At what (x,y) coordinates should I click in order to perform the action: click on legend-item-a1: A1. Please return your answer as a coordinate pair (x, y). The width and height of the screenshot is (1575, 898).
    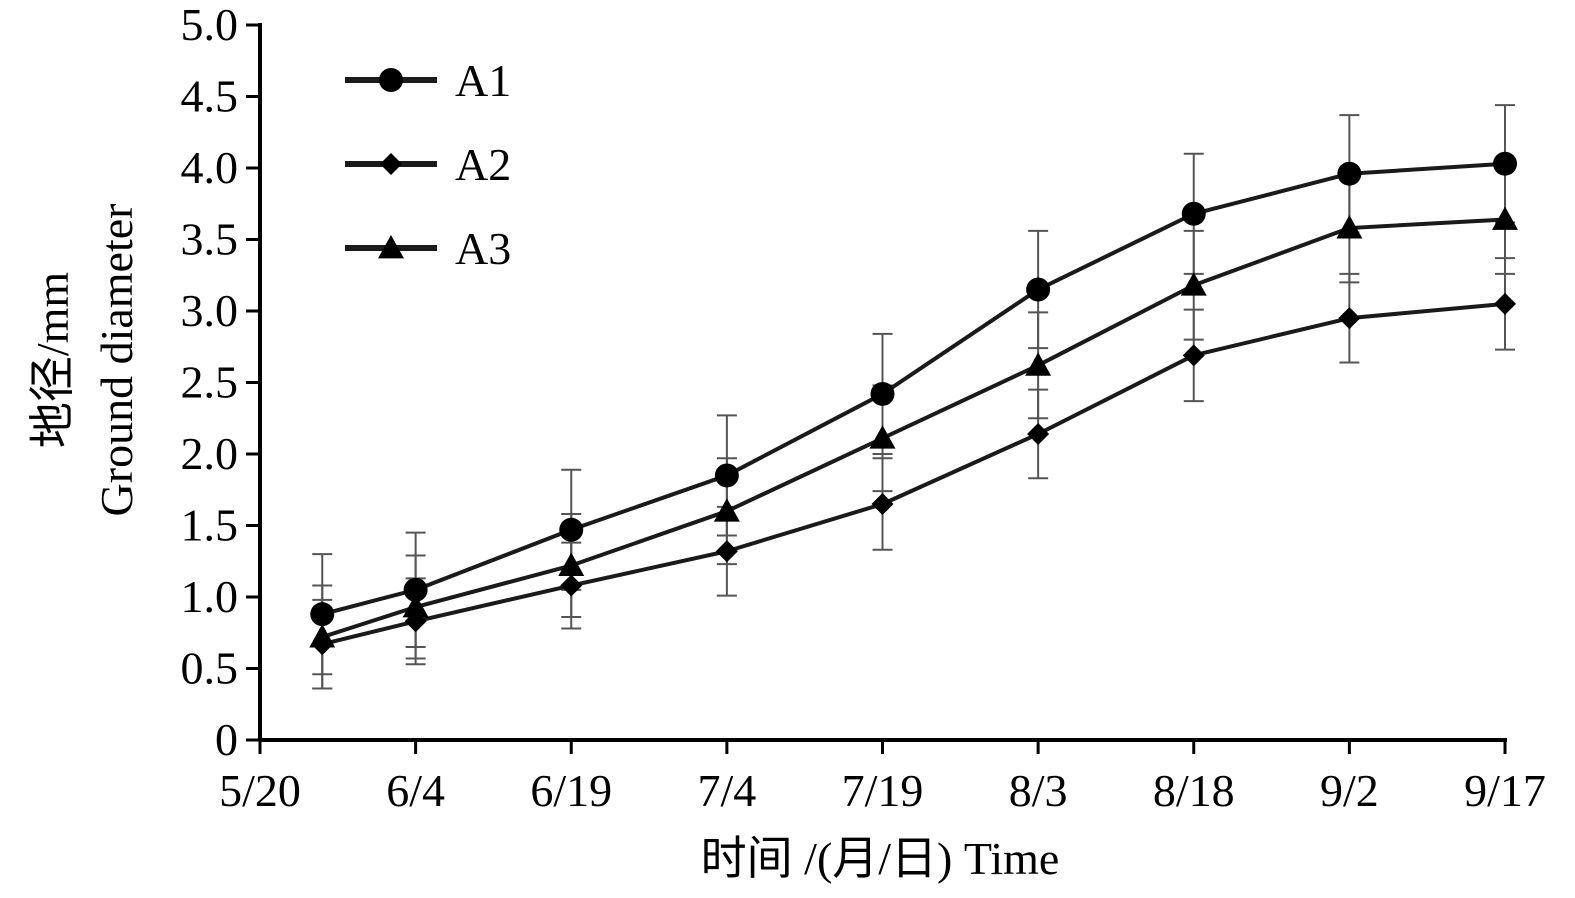
    Looking at the image, I should click on (428, 80).